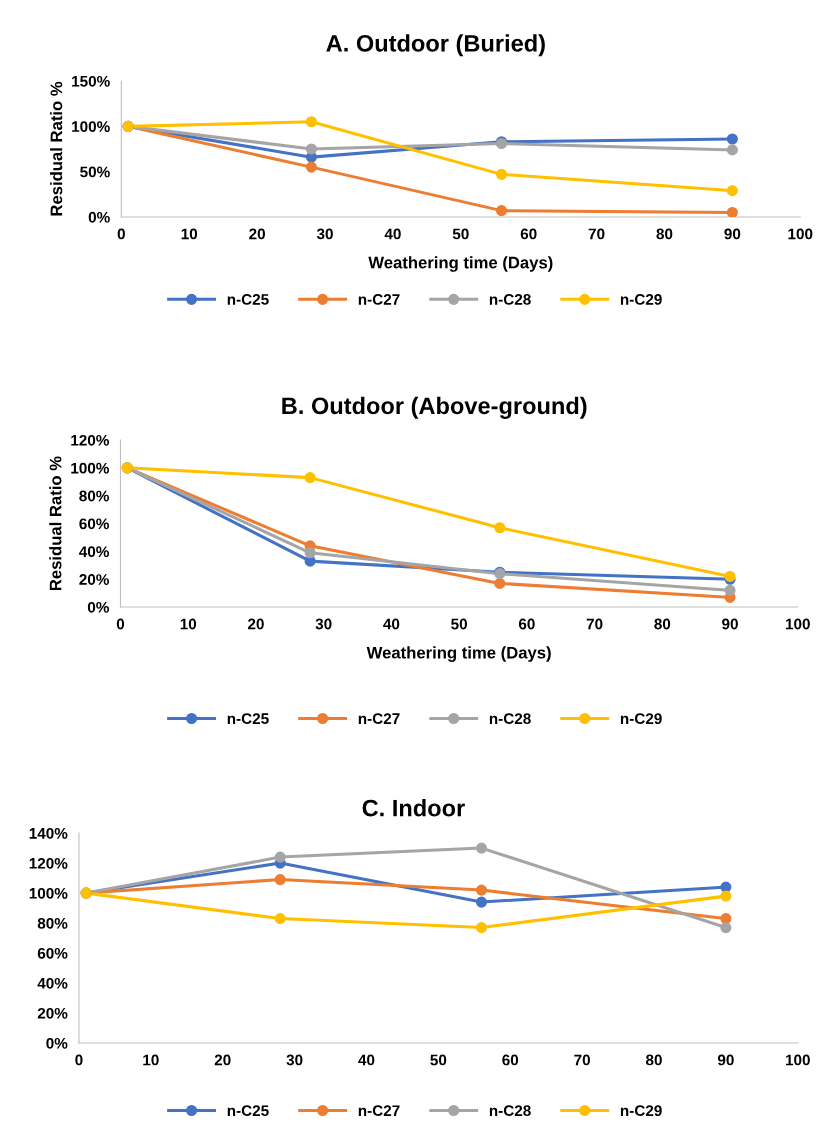 This screenshot has height=1133, width=831. Describe the element at coordinates (434, 407) in the screenshot. I see `chart-title: B. Outdoor (Above-ground)` at that location.